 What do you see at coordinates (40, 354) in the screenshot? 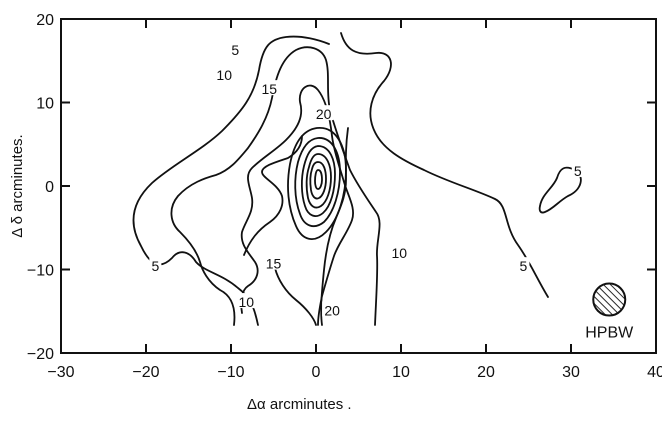
I see `y-tick-label: −20` at bounding box center [40, 354].